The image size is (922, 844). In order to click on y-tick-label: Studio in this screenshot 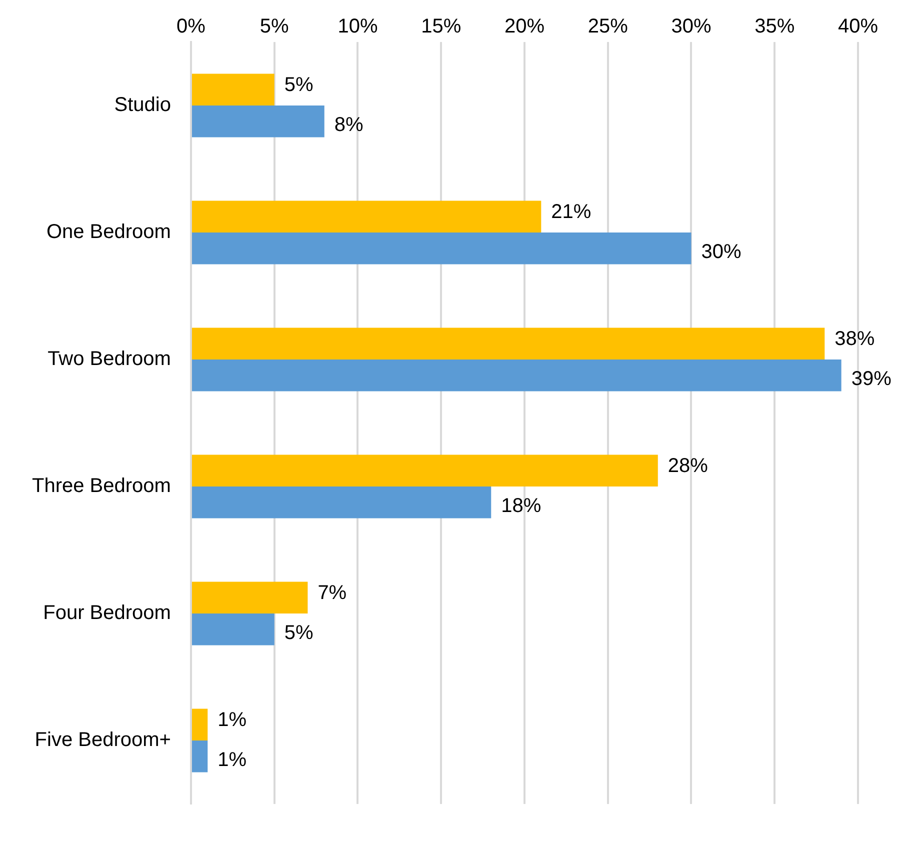, I will do `click(142, 105)`.